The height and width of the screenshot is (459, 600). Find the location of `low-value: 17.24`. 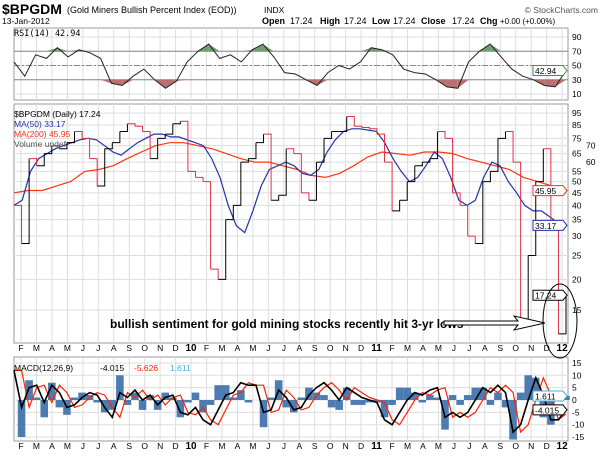

low-value: 17.24 is located at coordinates (404, 21).